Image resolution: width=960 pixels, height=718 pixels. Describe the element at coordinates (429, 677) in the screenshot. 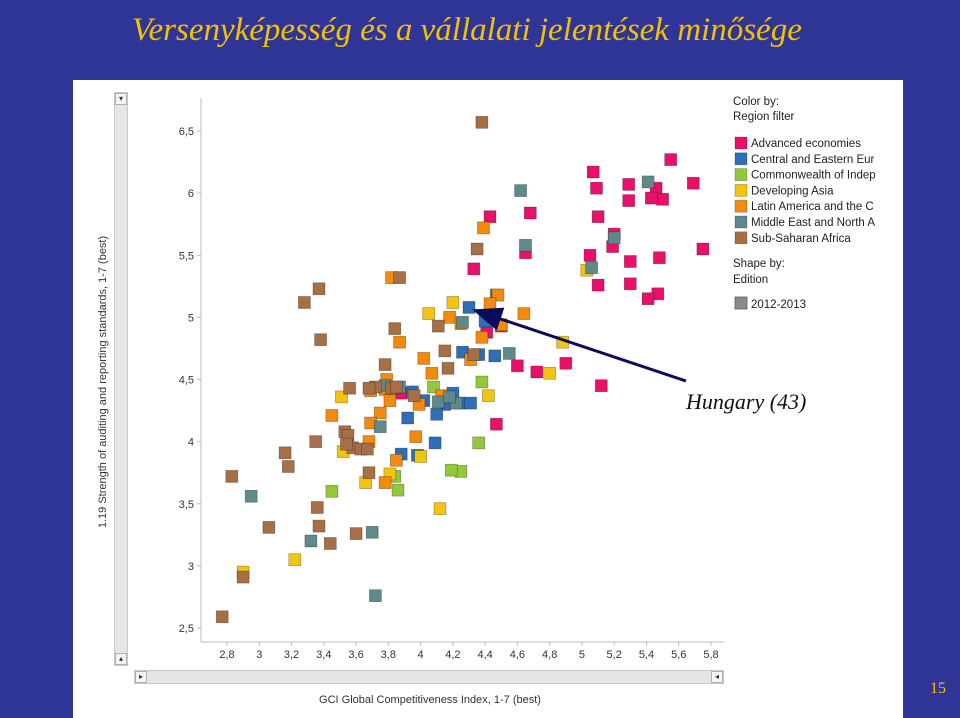

I see `horizontal-scrollbar: ▸ ◂` at that location.